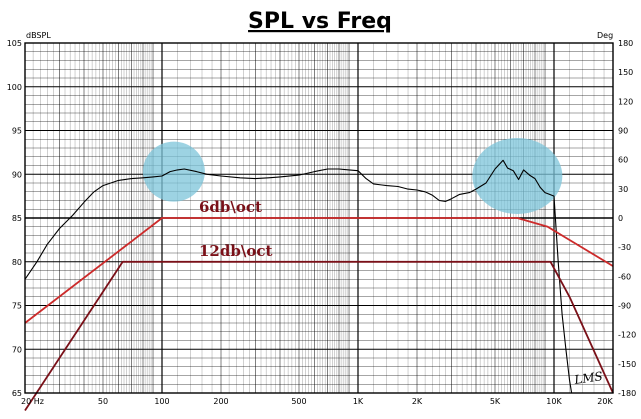 This screenshot has width=641, height=419. Describe the element at coordinates (32, 401) in the screenshot. I see `x-tick-label: 20 Hz` at that location.